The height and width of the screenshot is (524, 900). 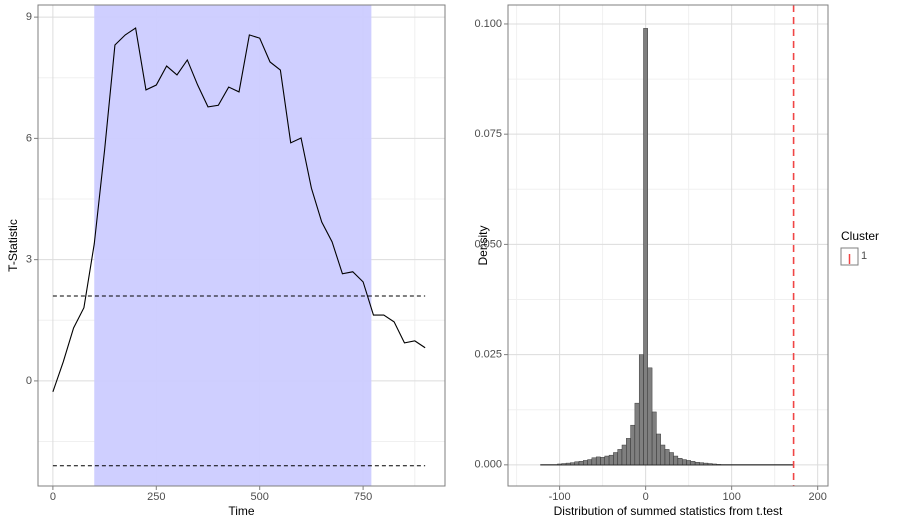 What do you see at coordinates (488, 134) in the screenshot?
I see `y-tick-label: 0.075` at bounding box center [488, 134].